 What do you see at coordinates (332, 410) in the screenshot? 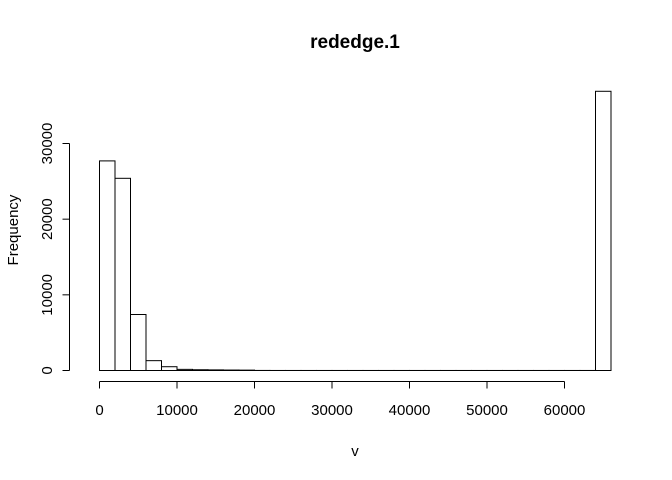
I see `x-tick-label: 30000` at bounding box center [332, 410].